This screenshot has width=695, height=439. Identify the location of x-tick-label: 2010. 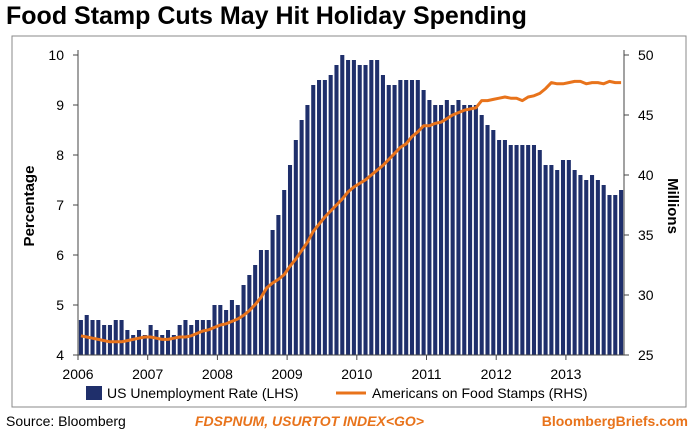
(356, 374).